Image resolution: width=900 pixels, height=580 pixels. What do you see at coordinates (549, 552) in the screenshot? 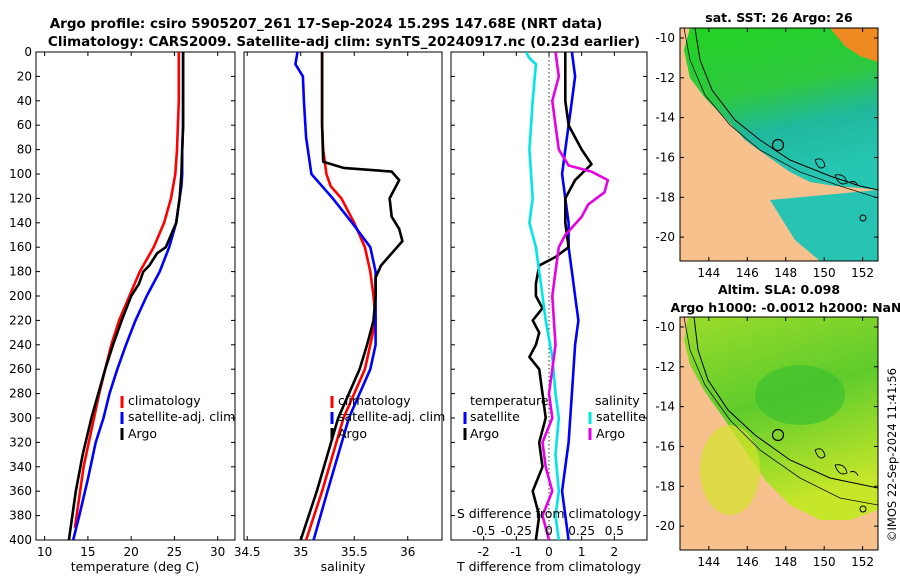
I see `x-tick-label: 0` at bounding box center [549, 552].